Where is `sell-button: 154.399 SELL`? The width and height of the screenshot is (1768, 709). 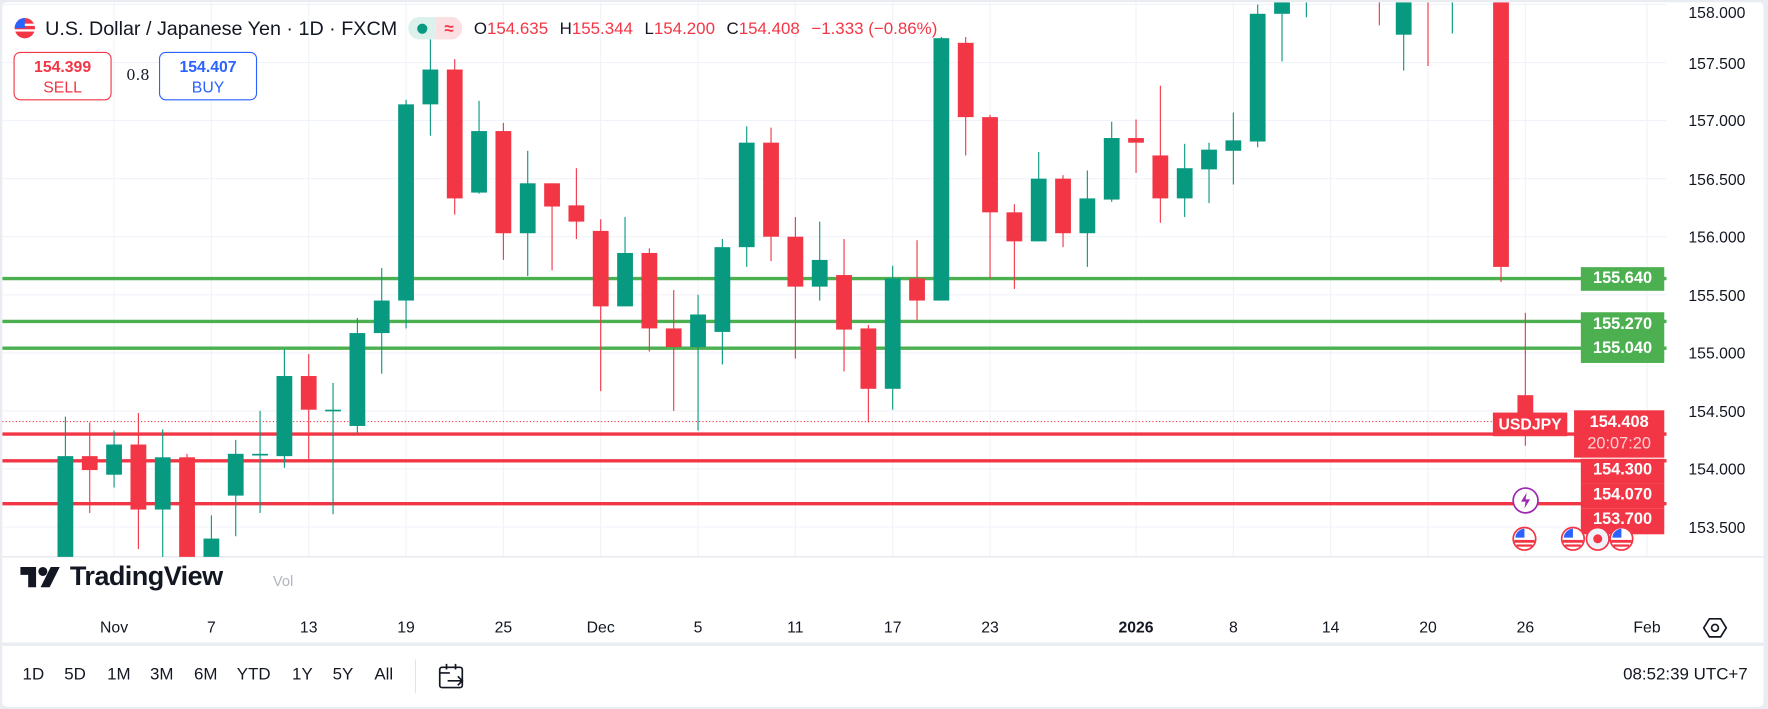
sell-button: 154.399 SELL is located at coordinates (62, 76).